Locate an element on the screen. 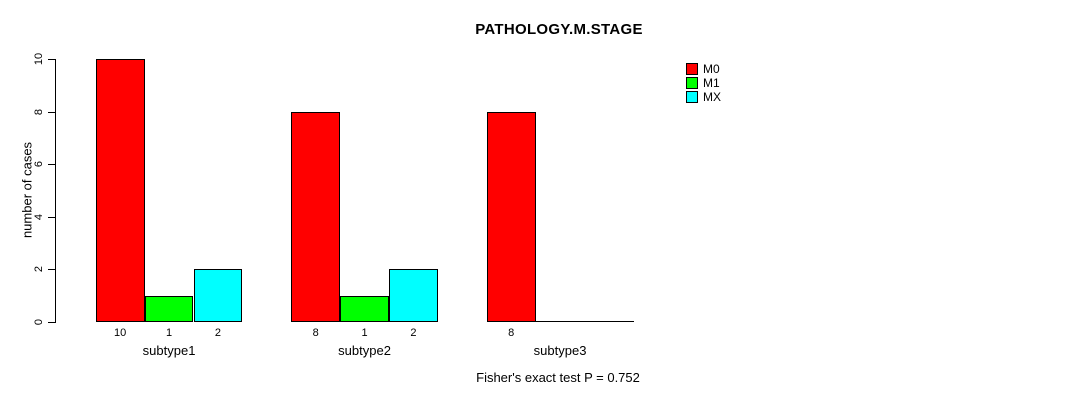 This screenshot has height=400, width=1090. chart-title: PATHOLOGY.M.STAGE is located at coordinates (559, 29).